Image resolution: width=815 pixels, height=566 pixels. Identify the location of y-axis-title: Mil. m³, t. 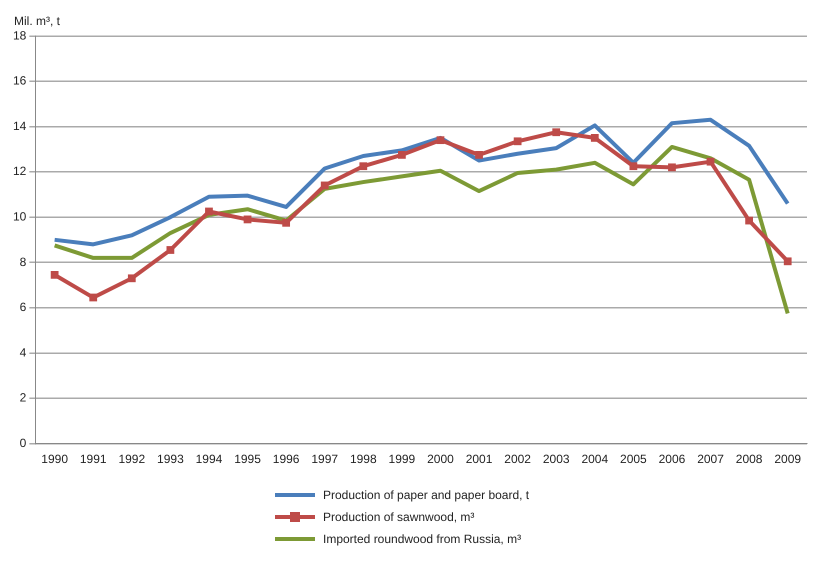
(37, 21).